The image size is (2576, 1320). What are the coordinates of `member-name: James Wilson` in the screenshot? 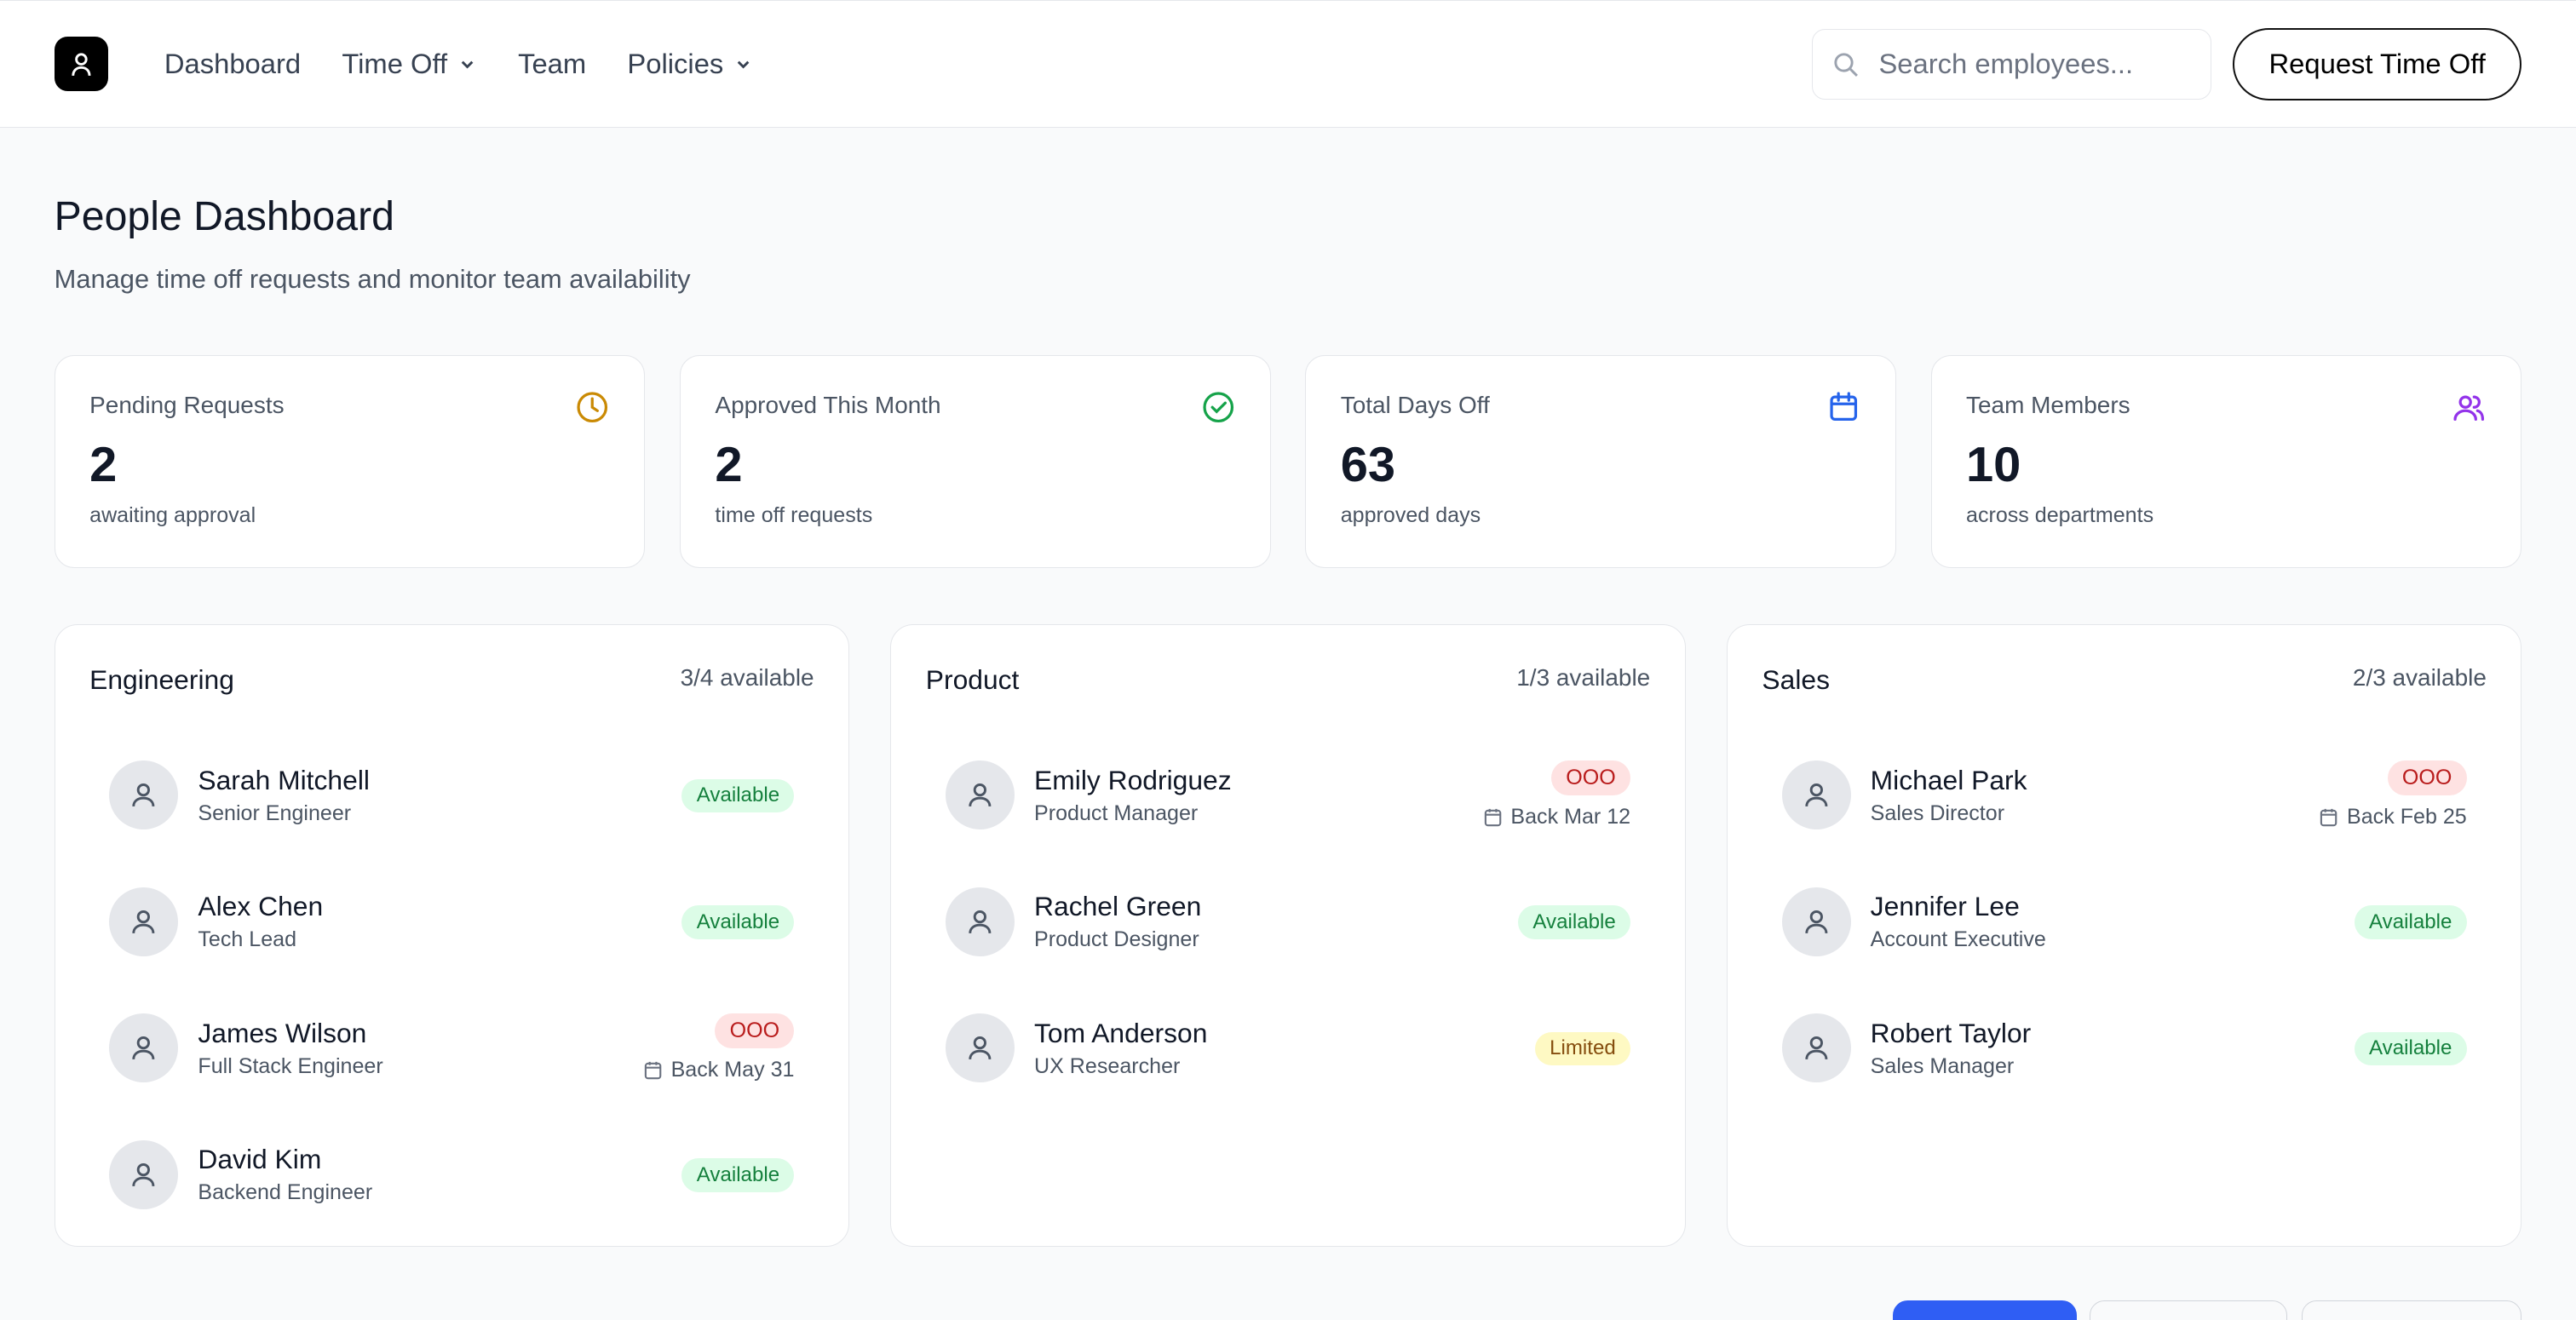 It's located at (283, 1032).